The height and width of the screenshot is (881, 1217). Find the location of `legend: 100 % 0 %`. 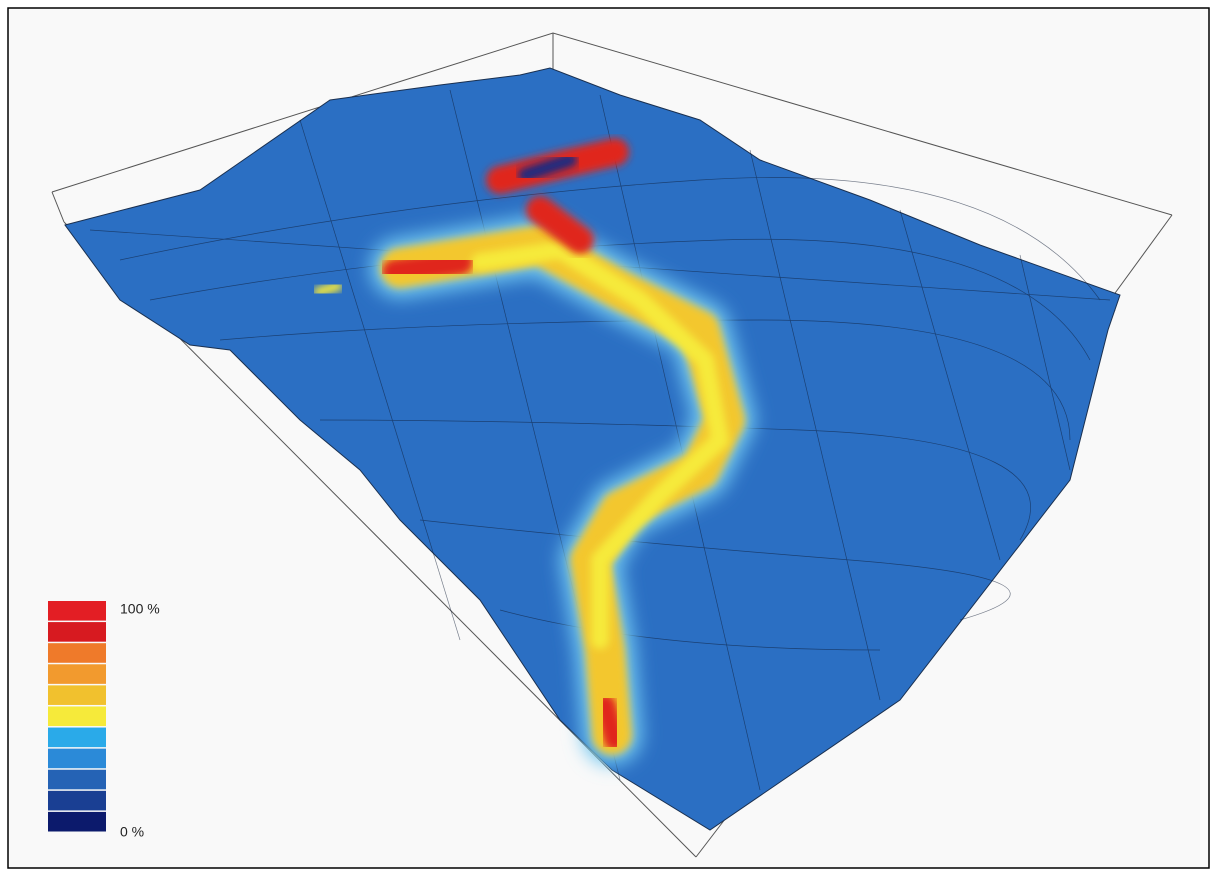

legend: 100 % 0 % is located at coordinates (104, 720).